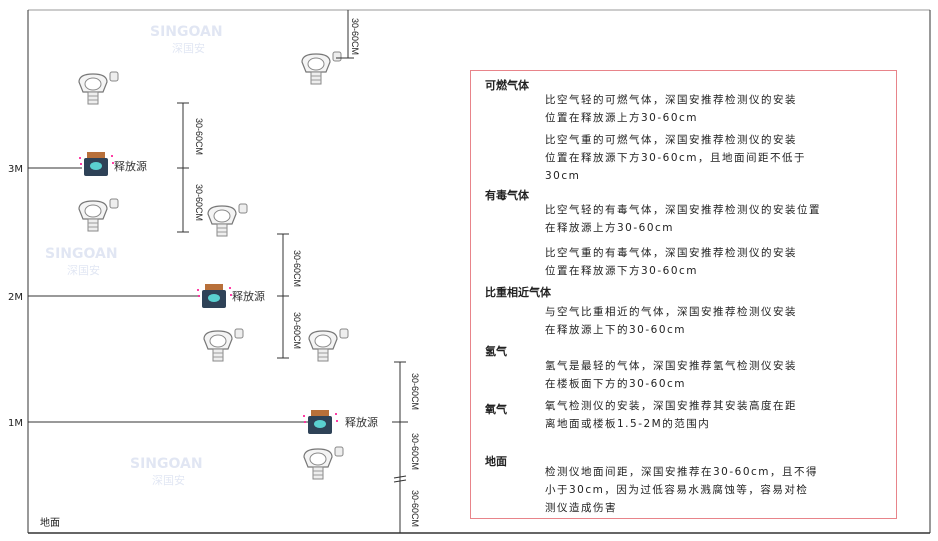 The width and height of the screenshot is (938, 541). What do you see at coordinates (671, 366) in the screenshot?
I see `text-line: 氢气是最轻的气体，深国安推荐氢气检测仪安装` at bounding box center [671, 366].